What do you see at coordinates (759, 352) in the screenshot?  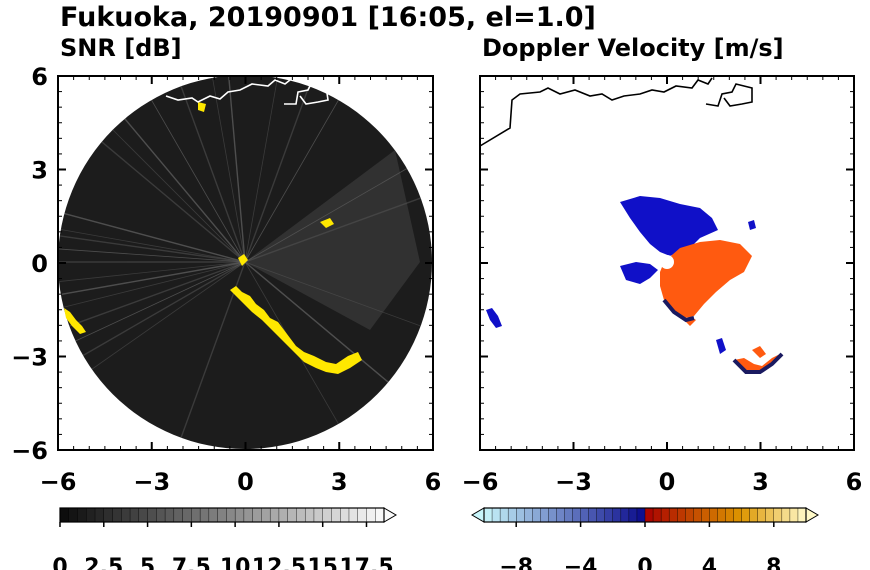 I see `receding-echo` at bounding box center [759, 352].